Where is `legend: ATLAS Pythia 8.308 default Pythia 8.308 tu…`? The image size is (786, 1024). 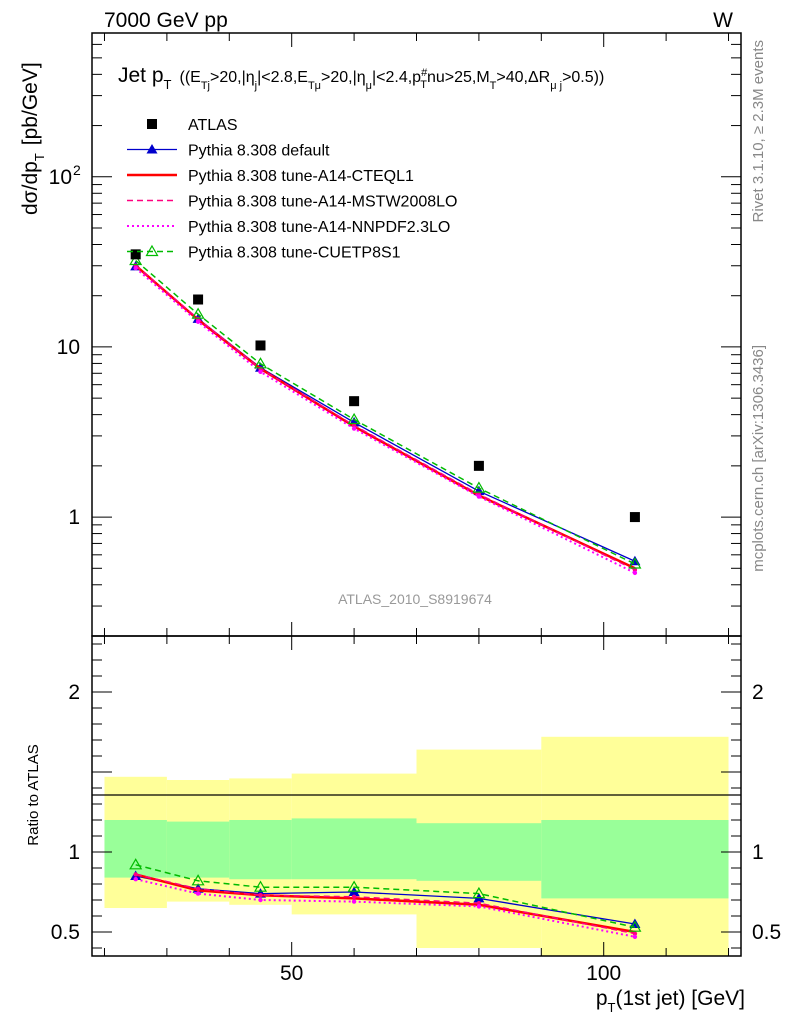
legend: ATLAS Pythia 8.308 default Pythia 8.308 tu… is located at coordinates (292, 189).